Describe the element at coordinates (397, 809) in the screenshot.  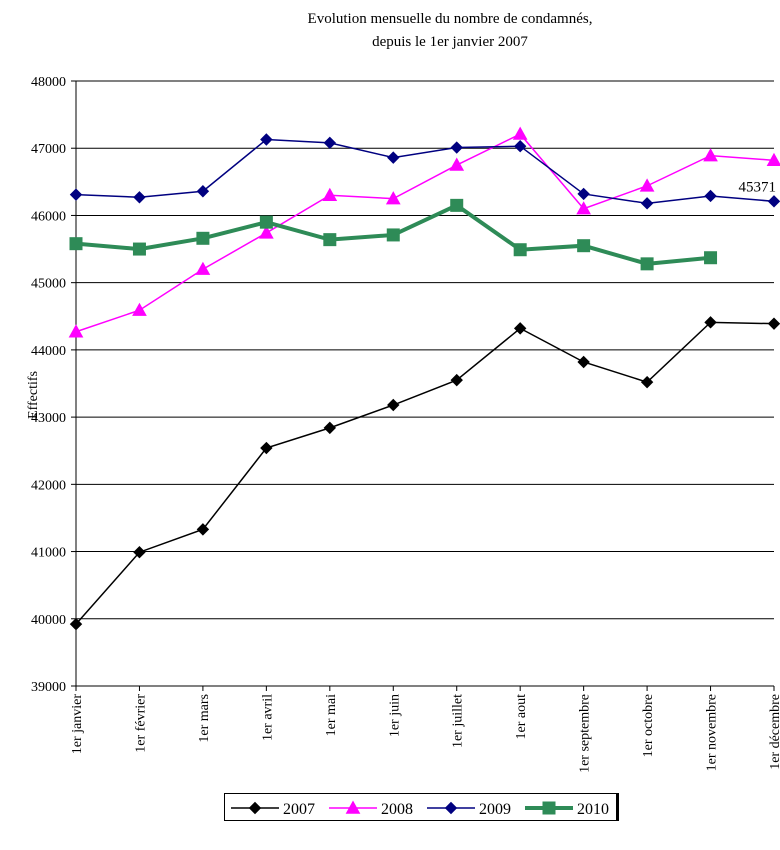
I see `legend-label-2008: 2008` at that location.